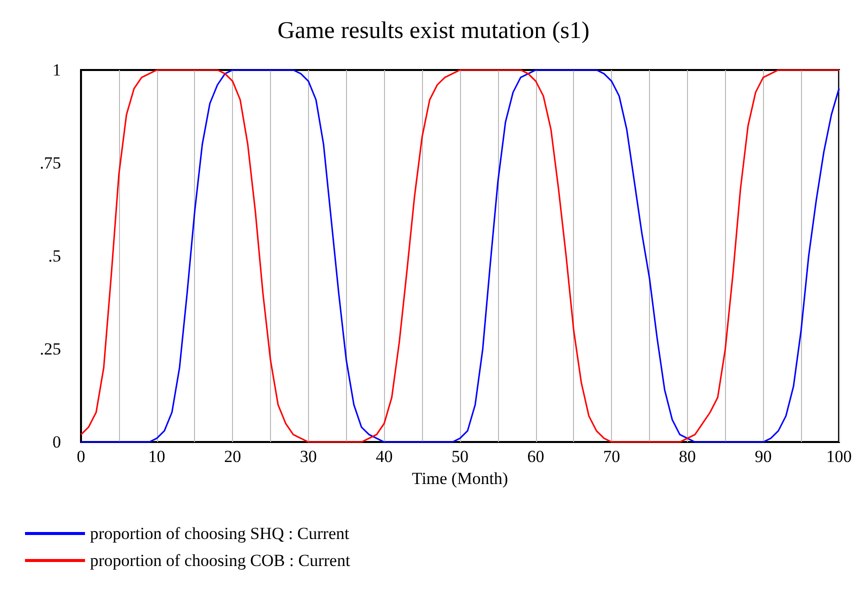  Describe the element at coordinates (460, 478) in the screenshot. I see `x-axis-title: Time (Month)` at that location.